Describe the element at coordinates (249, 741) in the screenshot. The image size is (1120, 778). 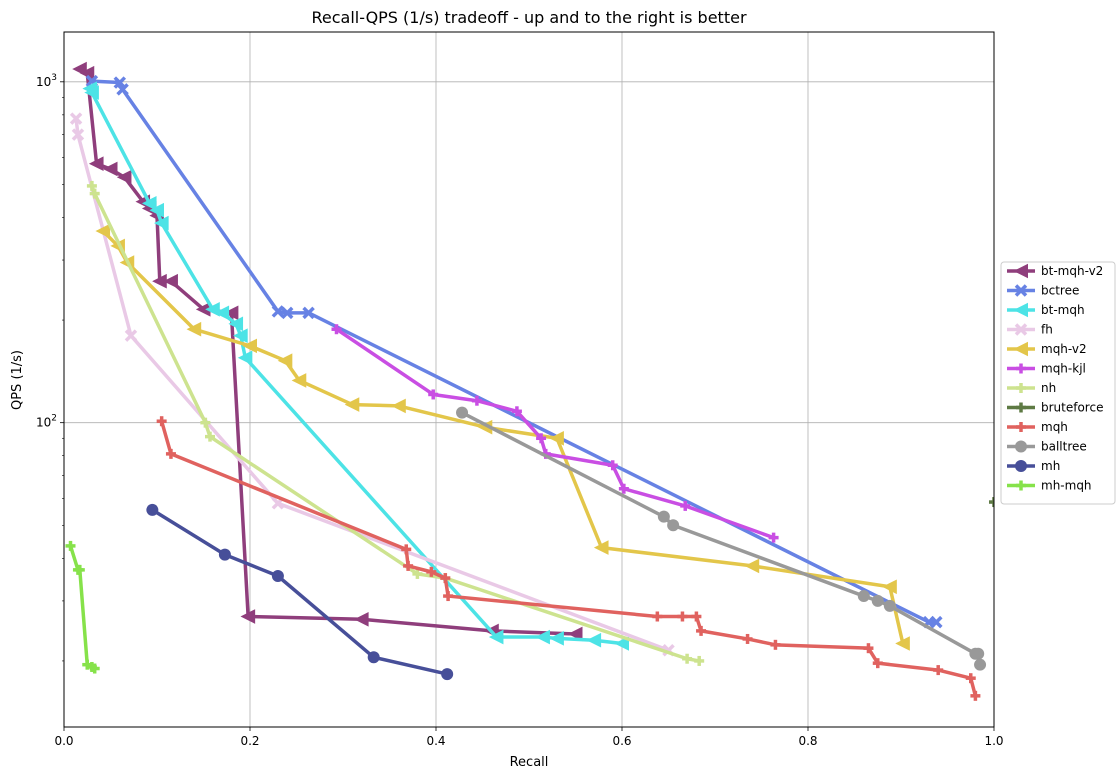
I see `x-tick-label: 0.2` at that location.